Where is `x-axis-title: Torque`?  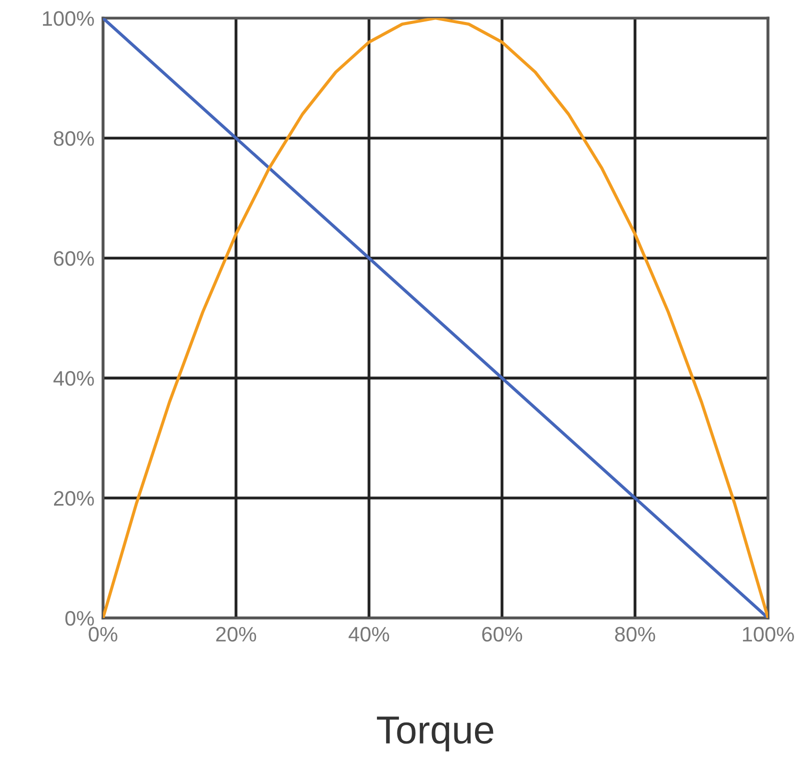 x-axis-title: Torque is located at coordinates (435, 734).